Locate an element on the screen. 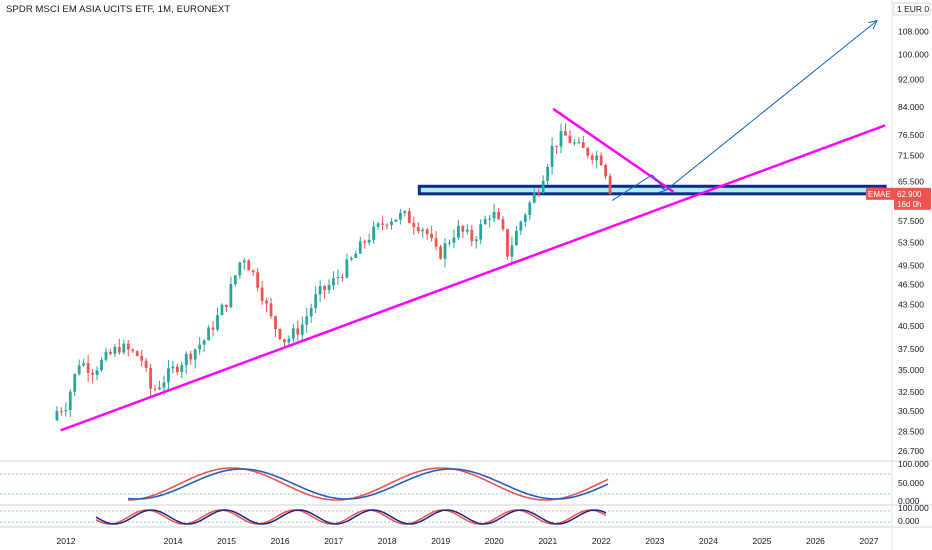 The width and height of the screenshot is (932, 550). x-tick-label: 2020 is located at coordinates (494, 541).